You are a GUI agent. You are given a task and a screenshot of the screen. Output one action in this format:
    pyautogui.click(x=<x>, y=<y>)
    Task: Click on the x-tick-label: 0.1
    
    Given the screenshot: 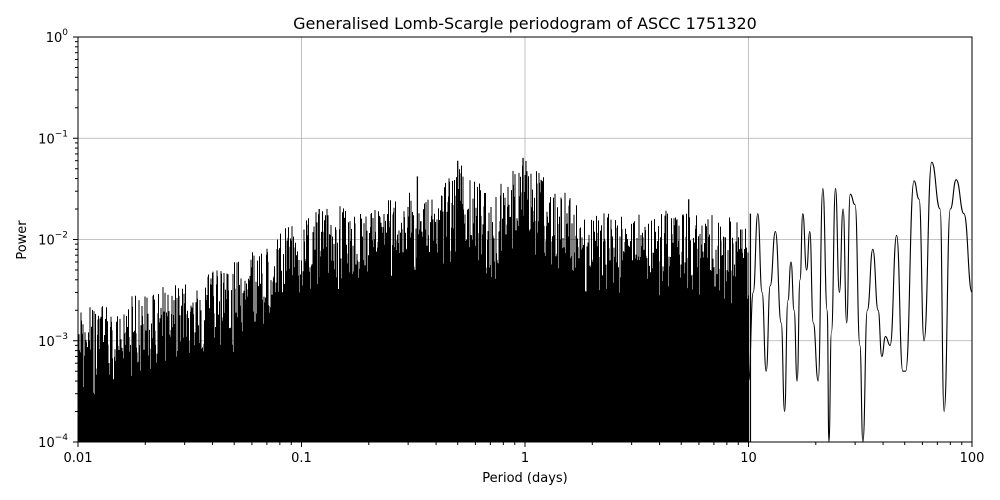 What is the action you would take?
    pyautogui.click(x=301, y=458)
    